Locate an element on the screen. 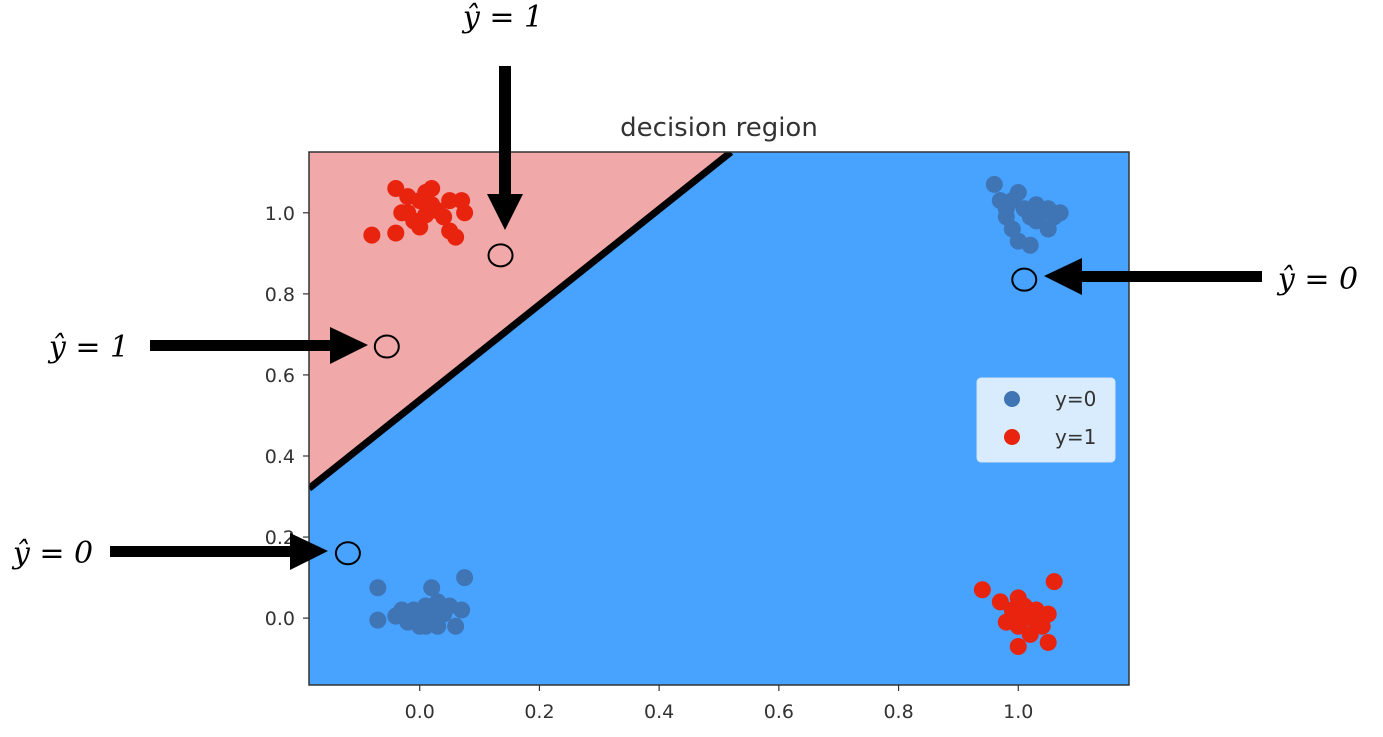  x-tick-label-5: 1.0 is located at coordinates (1018, 712).